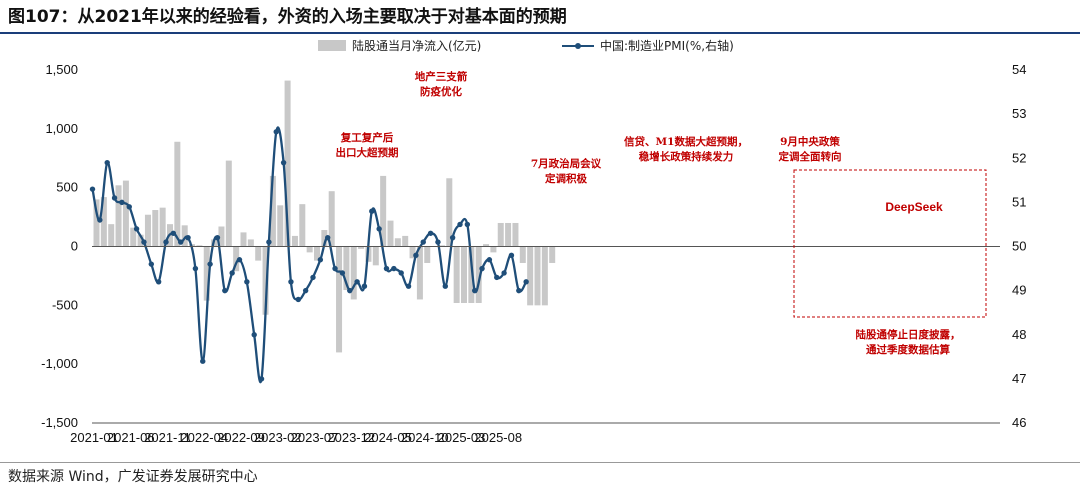 This screenshot has width=1080, height=491. I want to click on annotation-text: 出口大超预期, so click(367, 152).